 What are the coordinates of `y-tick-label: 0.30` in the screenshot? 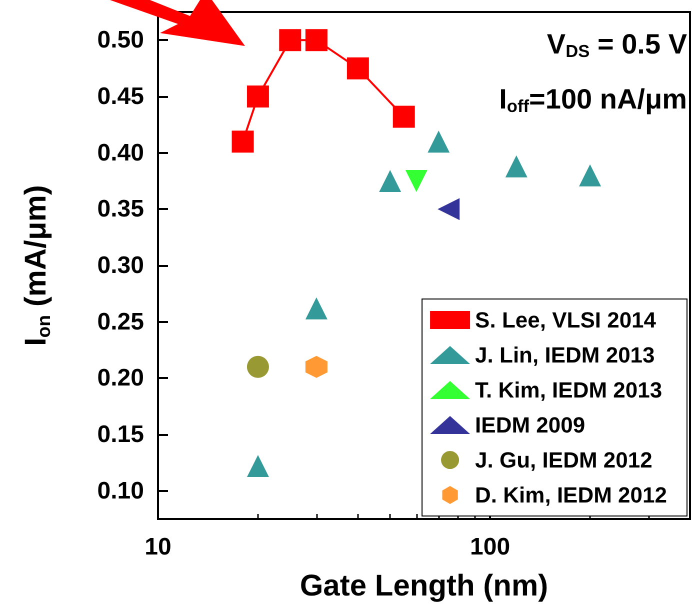 It's located at (120, 265).